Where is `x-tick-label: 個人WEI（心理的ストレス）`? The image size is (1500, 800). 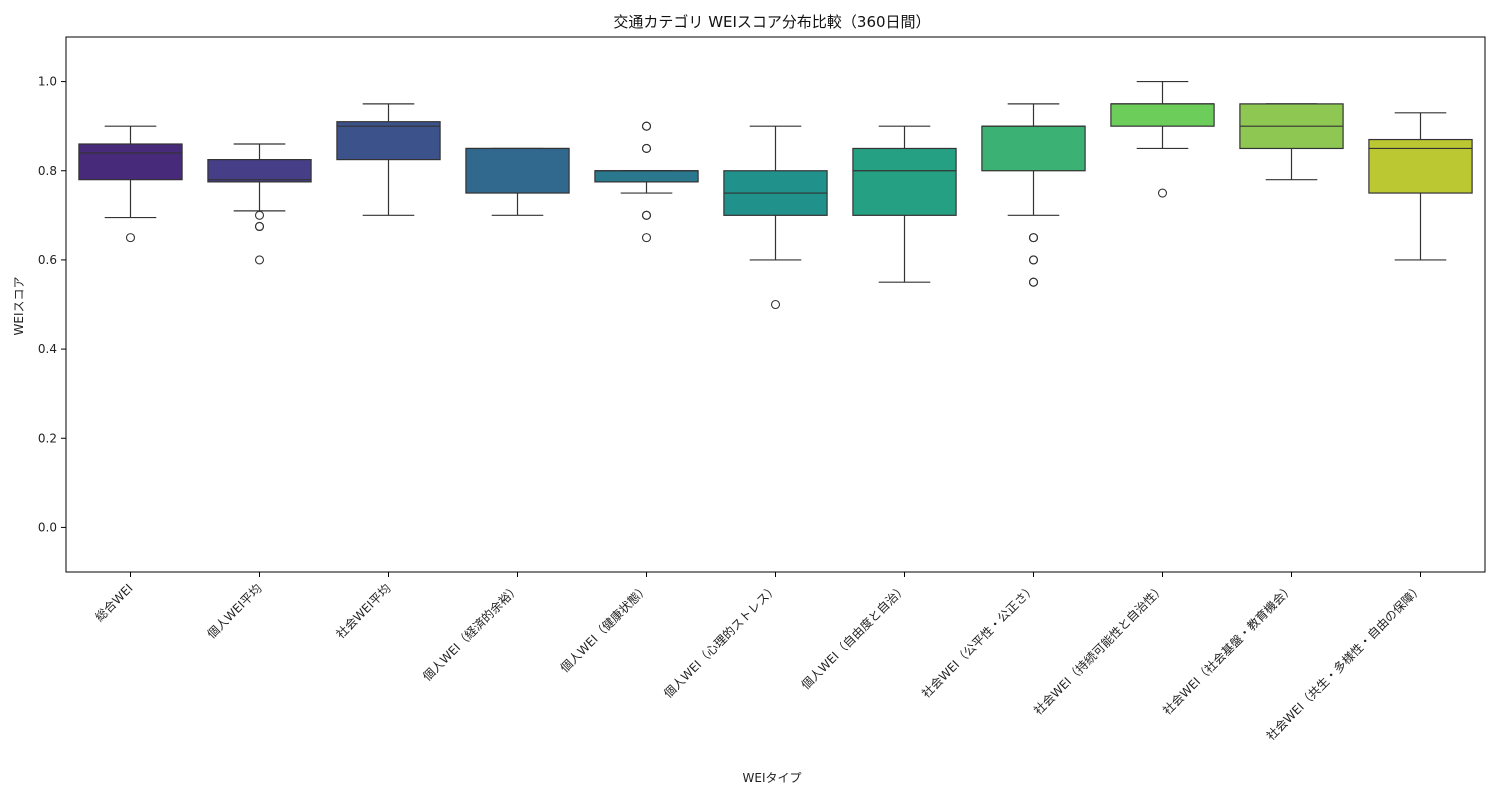 x-tick-label: 個人WEI（心理的ストレス） is located at coordinates (720, 641).